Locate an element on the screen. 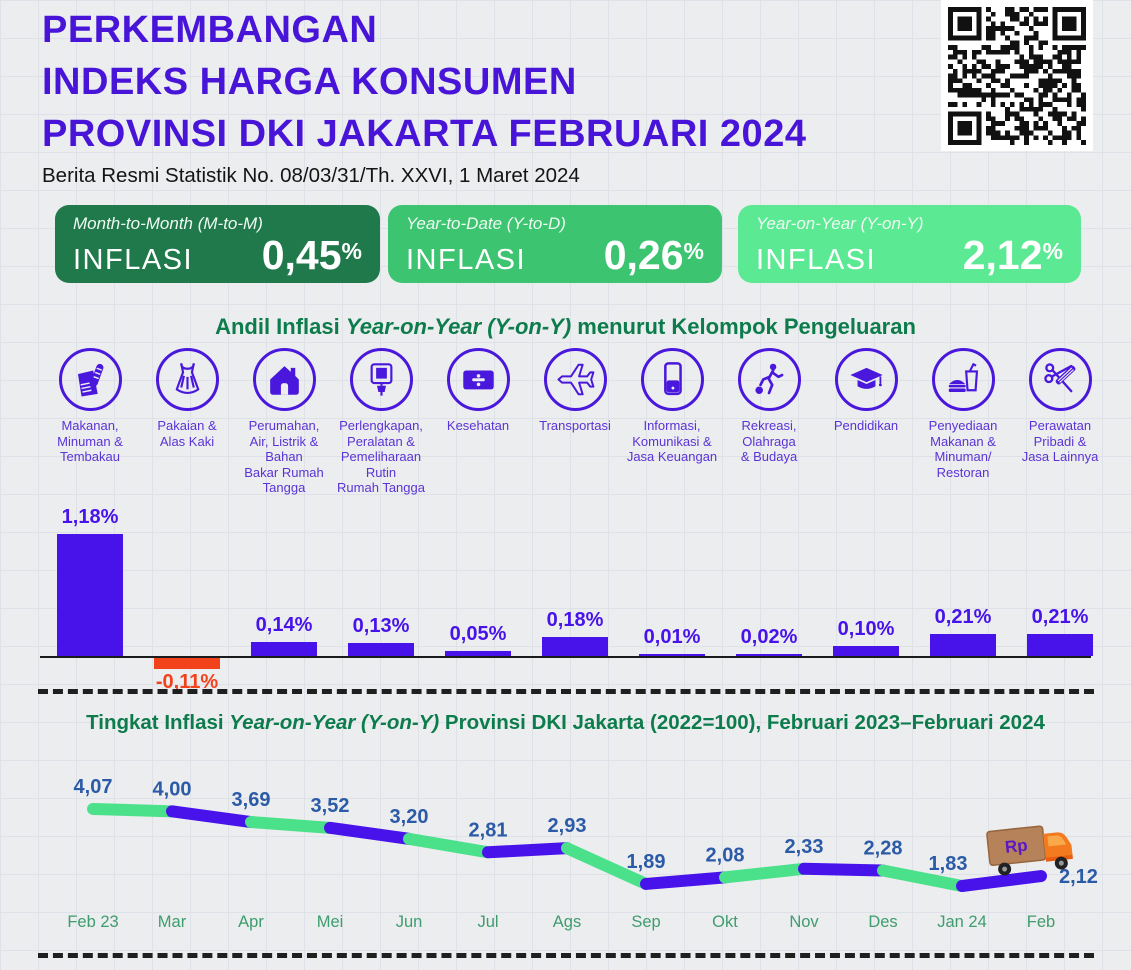 The height and width of the screenshot is (970, 1131). category-personal-care: Perawatan Pribadi & Jasa Lainnya is located at coordinates (1060, 406).